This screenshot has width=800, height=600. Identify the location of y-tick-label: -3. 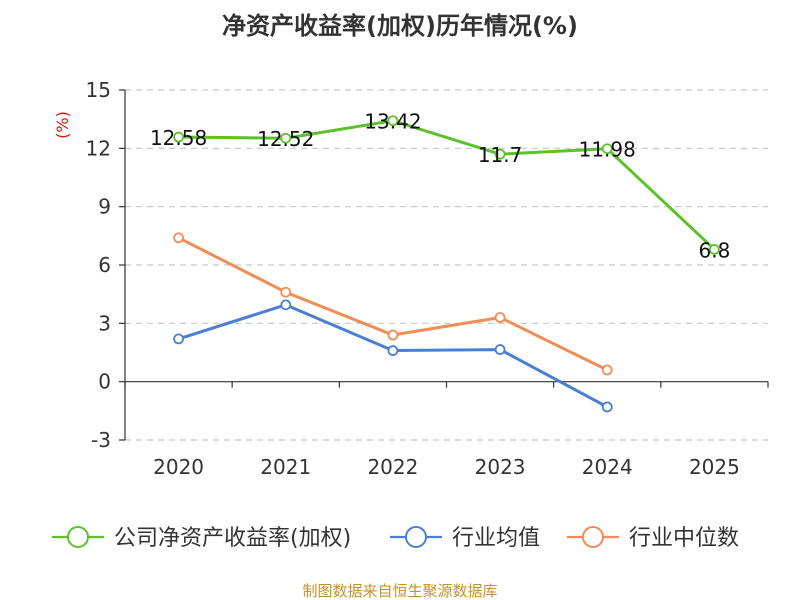
(101, 440).